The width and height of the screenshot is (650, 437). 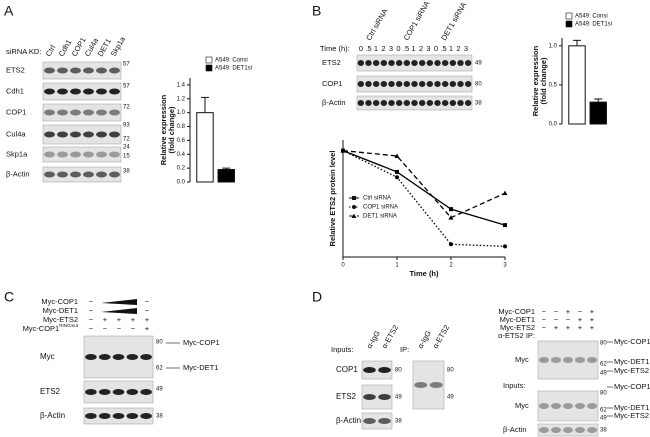 What do you see at coordinates (126, 126) in the screenshot?
I see `mw-marker: 93` at bounding box center [126, 126].